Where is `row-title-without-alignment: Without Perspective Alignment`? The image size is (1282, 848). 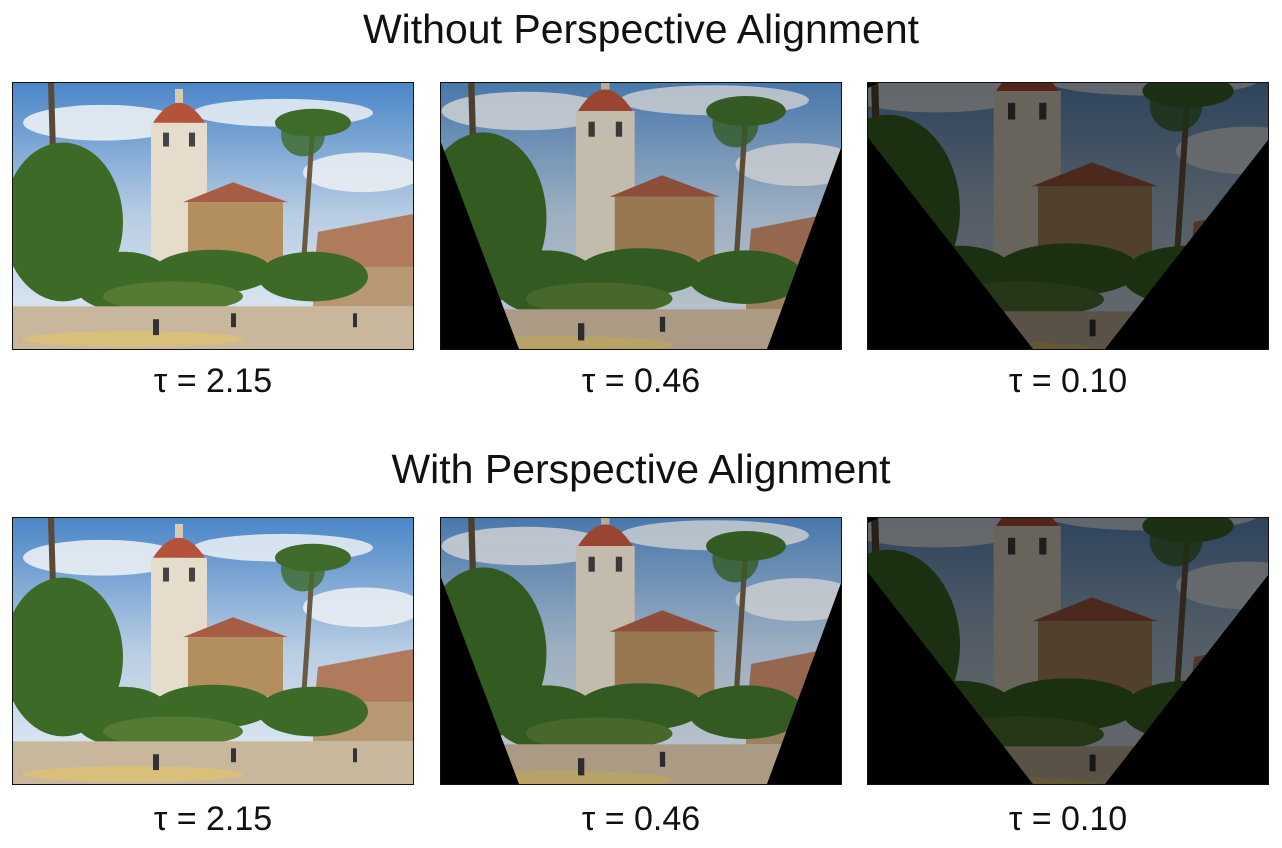 row-title-without-alignment: Without Perspective Alignment is located at coordinates (641, 29).